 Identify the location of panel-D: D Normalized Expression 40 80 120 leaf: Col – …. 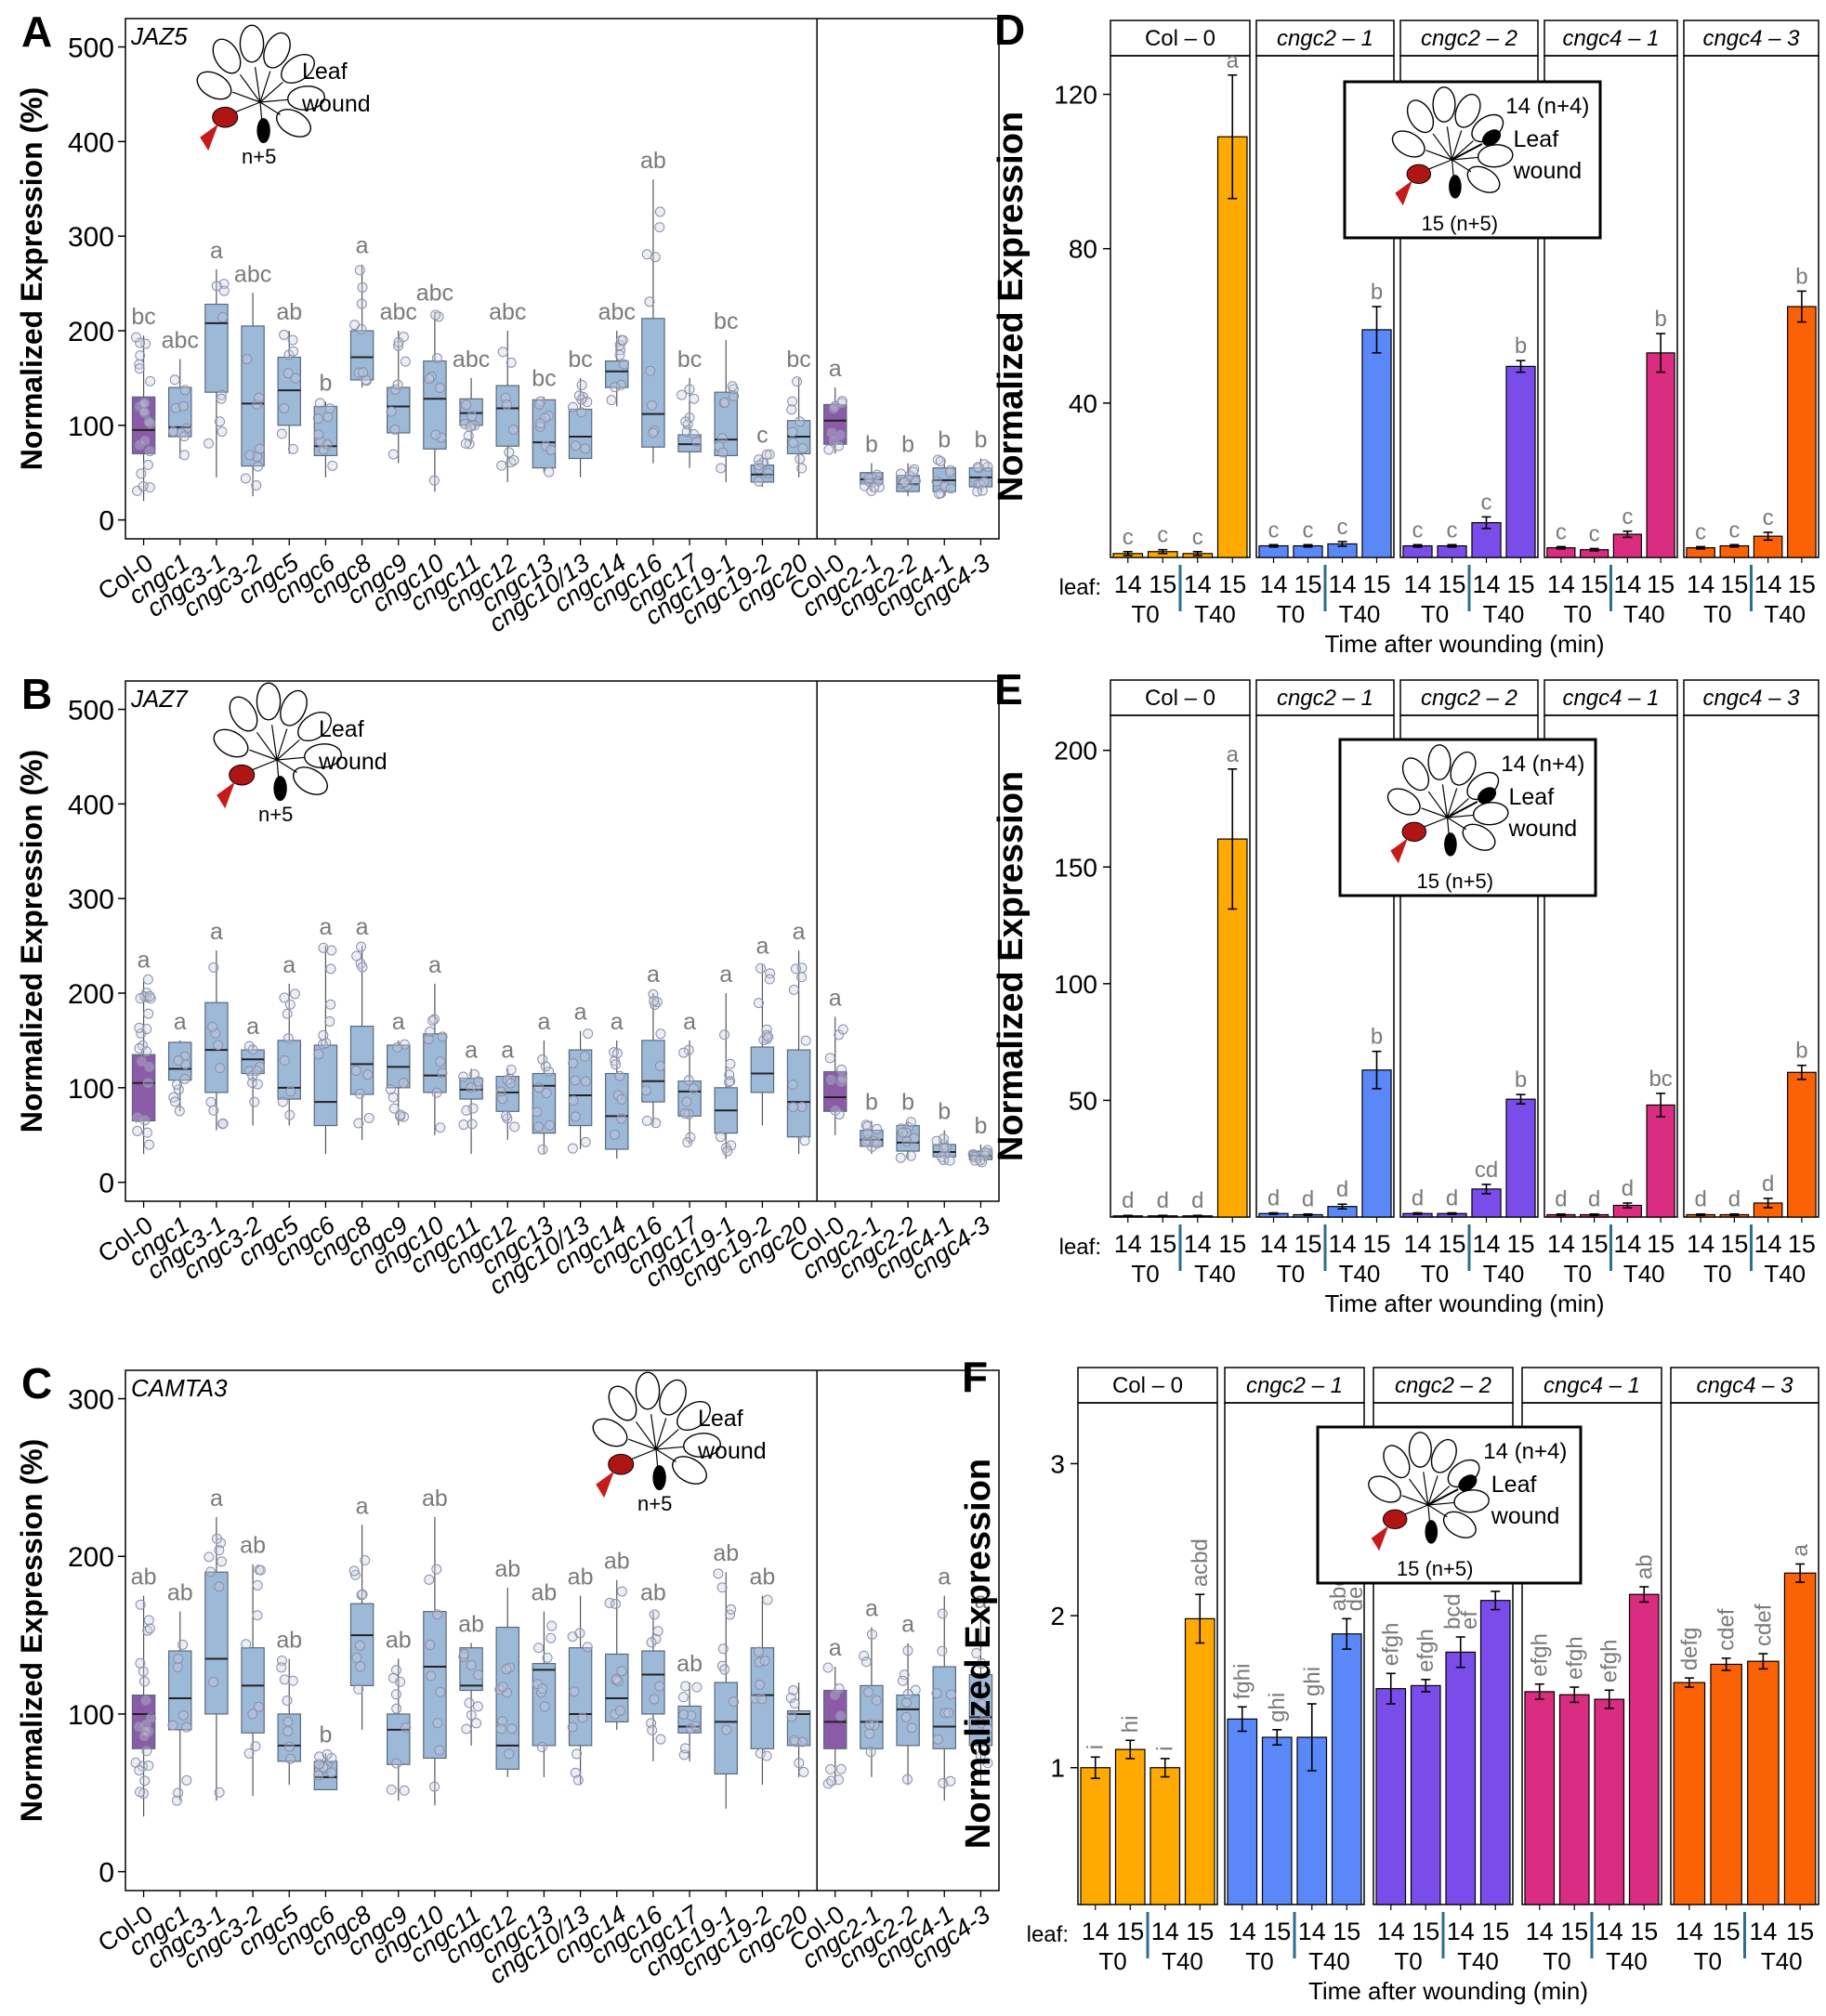
(1405, 332).